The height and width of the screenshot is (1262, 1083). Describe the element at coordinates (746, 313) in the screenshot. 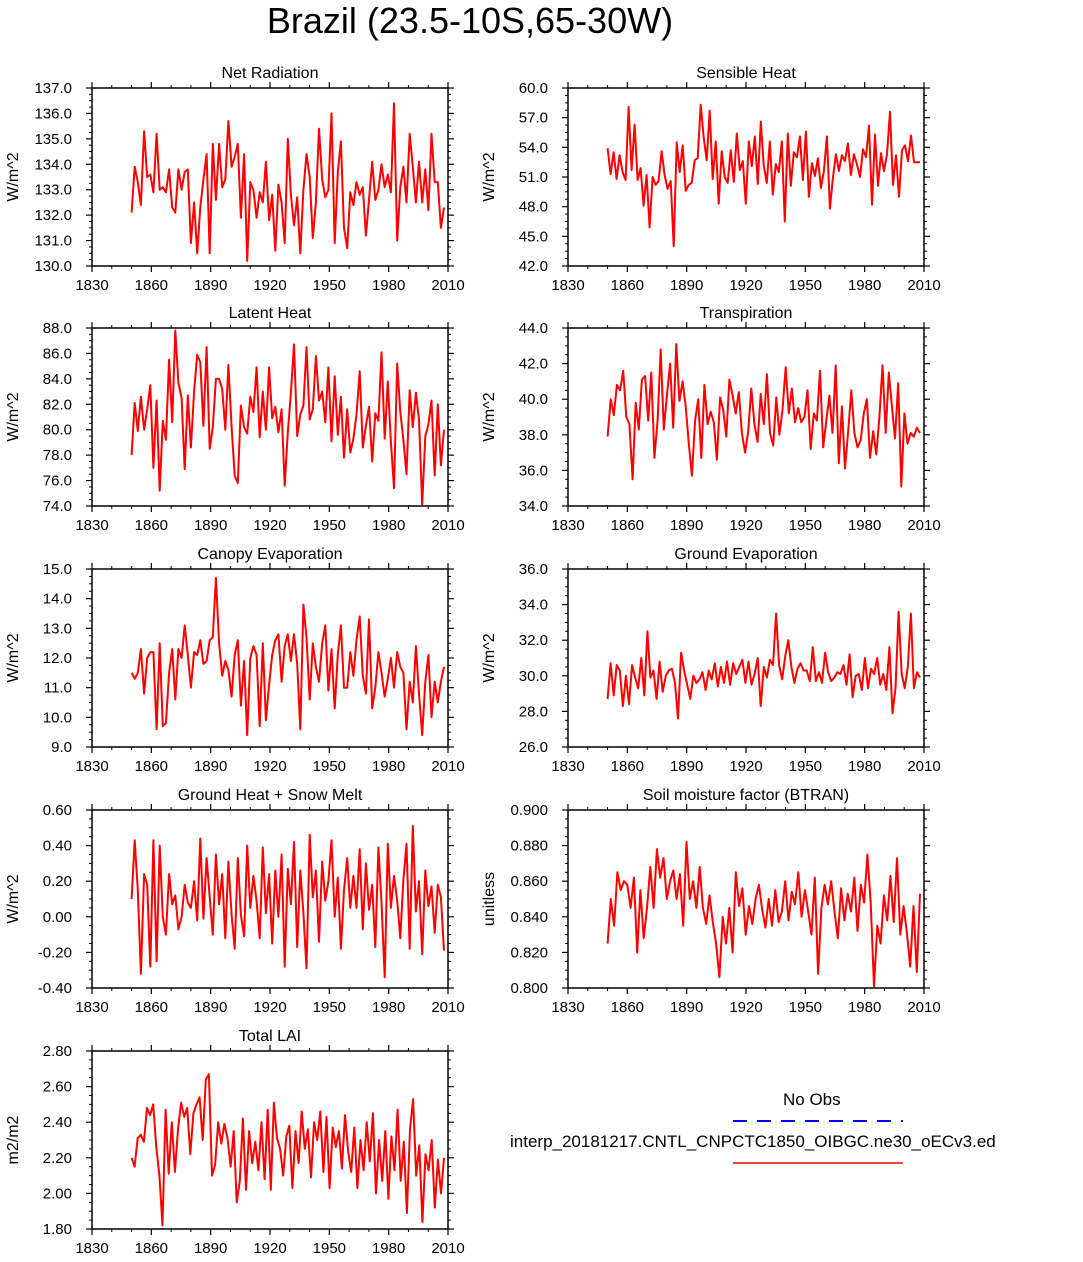

I see `panel-title: Transpiration` at that location.